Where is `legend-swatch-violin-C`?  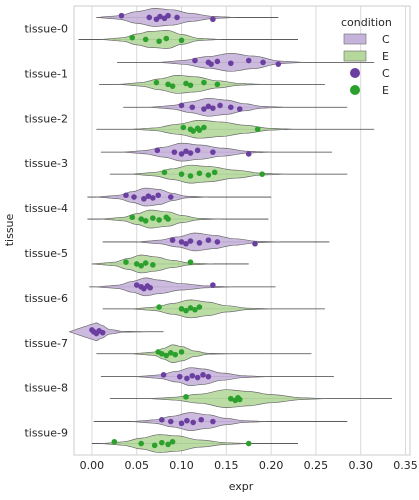
legend-swatch-violin-C is located at coordinates (355, 39).